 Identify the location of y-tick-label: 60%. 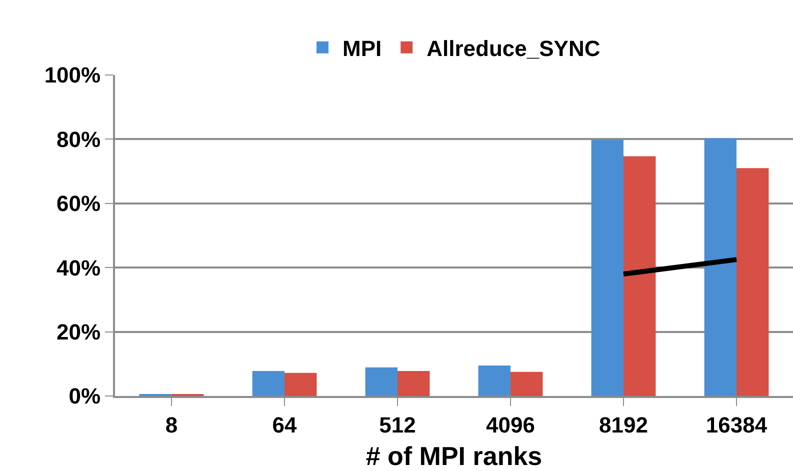
(78, 203).